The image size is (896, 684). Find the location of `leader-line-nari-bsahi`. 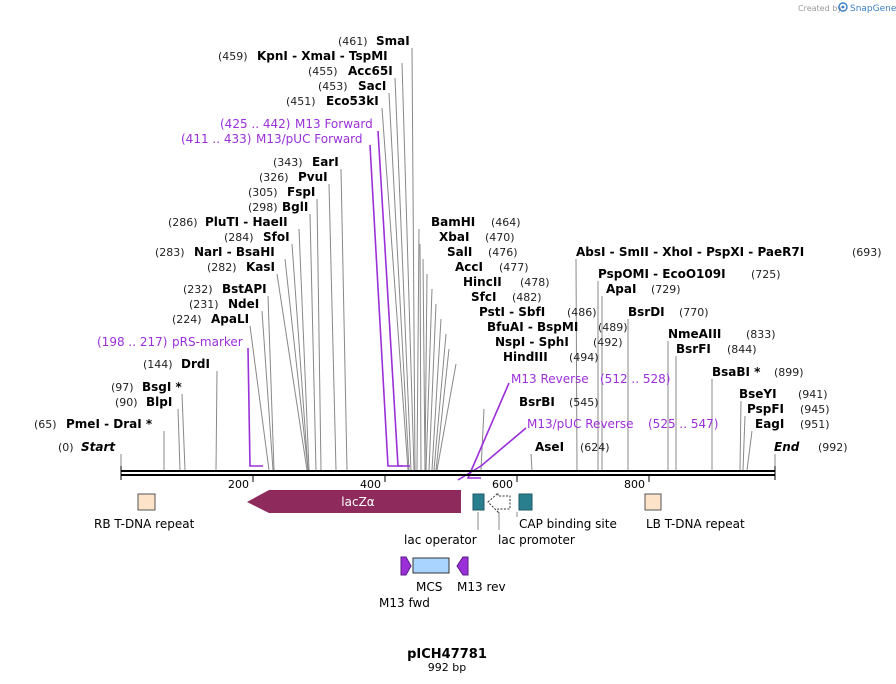

leader-line-nari-bsahi is located at coordinates (296, 364).